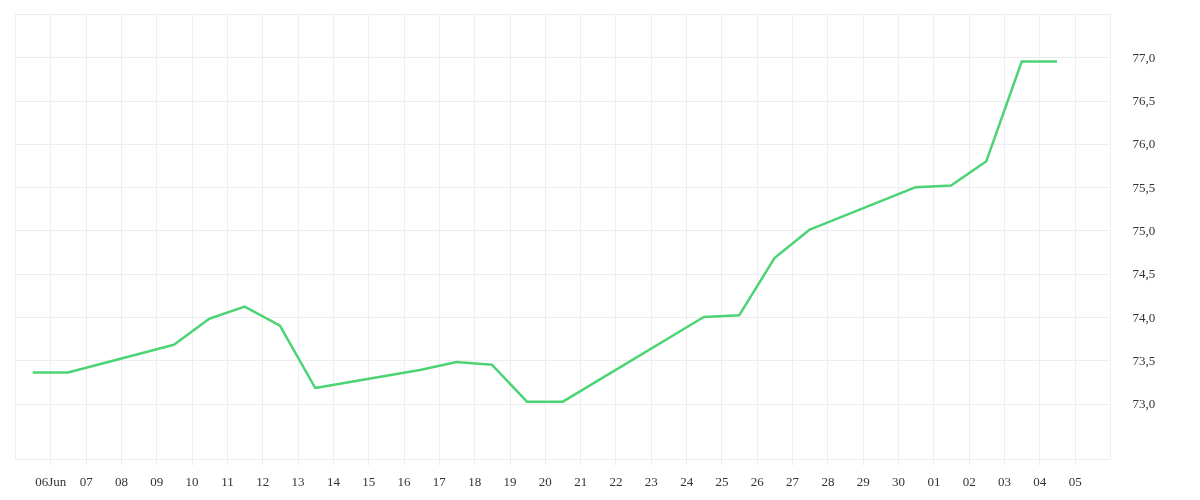 This screenshot has height=500, width=1200. What do you see at coordinates (51, 481) in the screenshot?
I see `x-tick-label: 06Jun` at bounding box center [51, 481].